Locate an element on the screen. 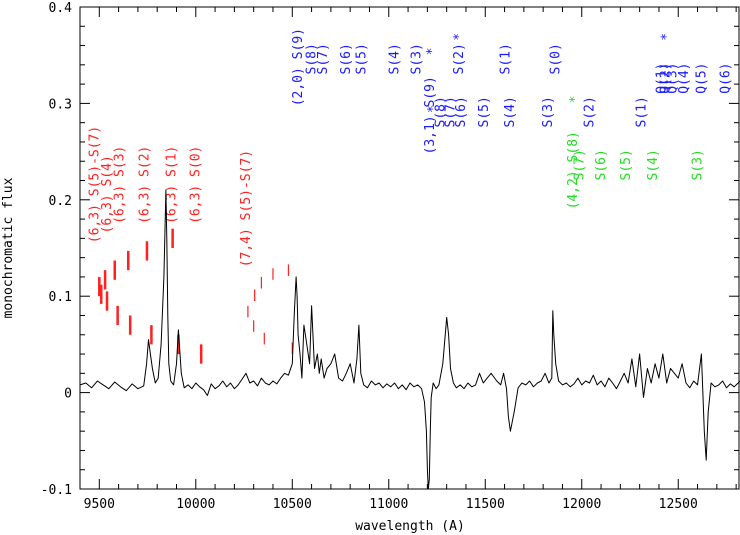 Image resolution: width=740 pixels, height=535 pixels. x-tick-label: 11000 is located at coordinates (388, 504).